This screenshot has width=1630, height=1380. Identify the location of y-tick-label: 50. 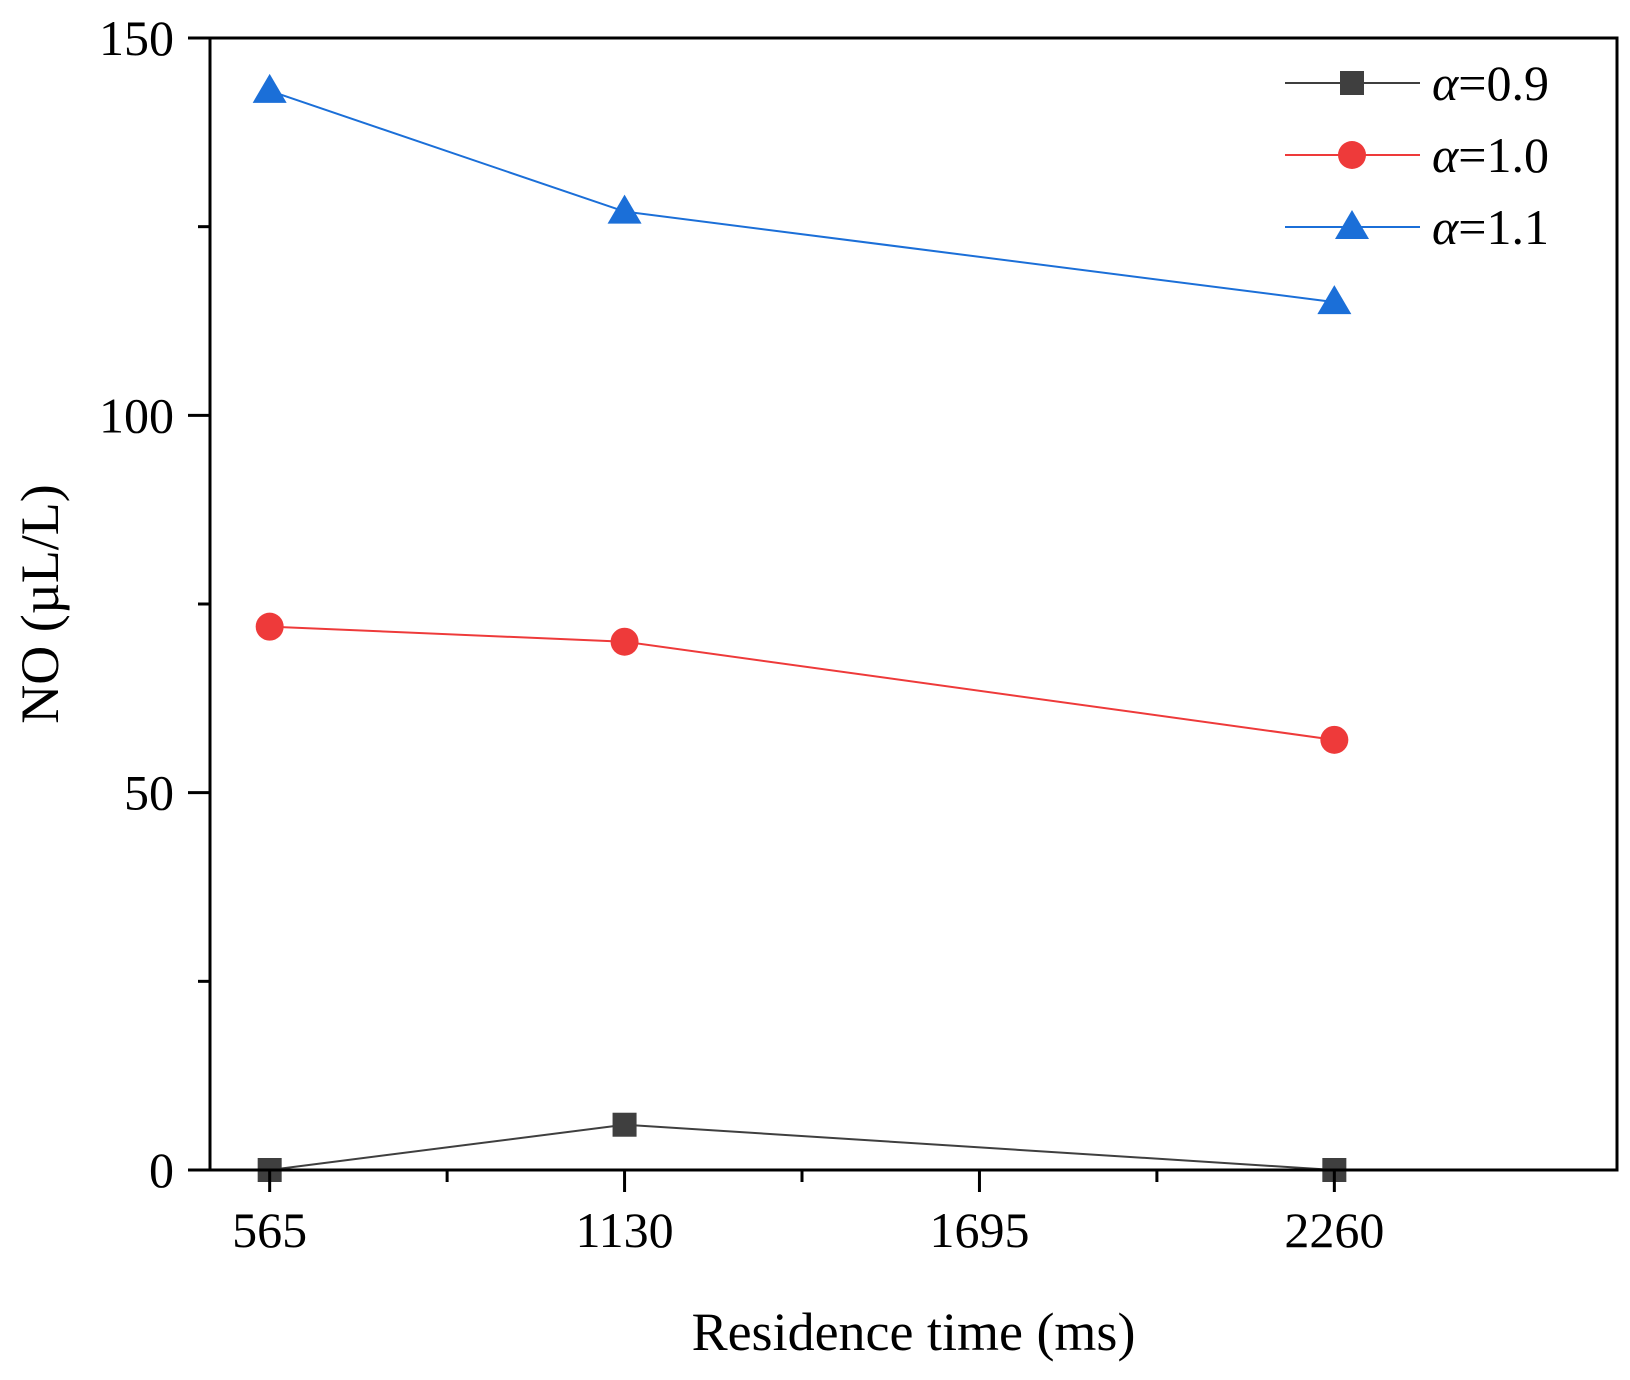
(149, 793).